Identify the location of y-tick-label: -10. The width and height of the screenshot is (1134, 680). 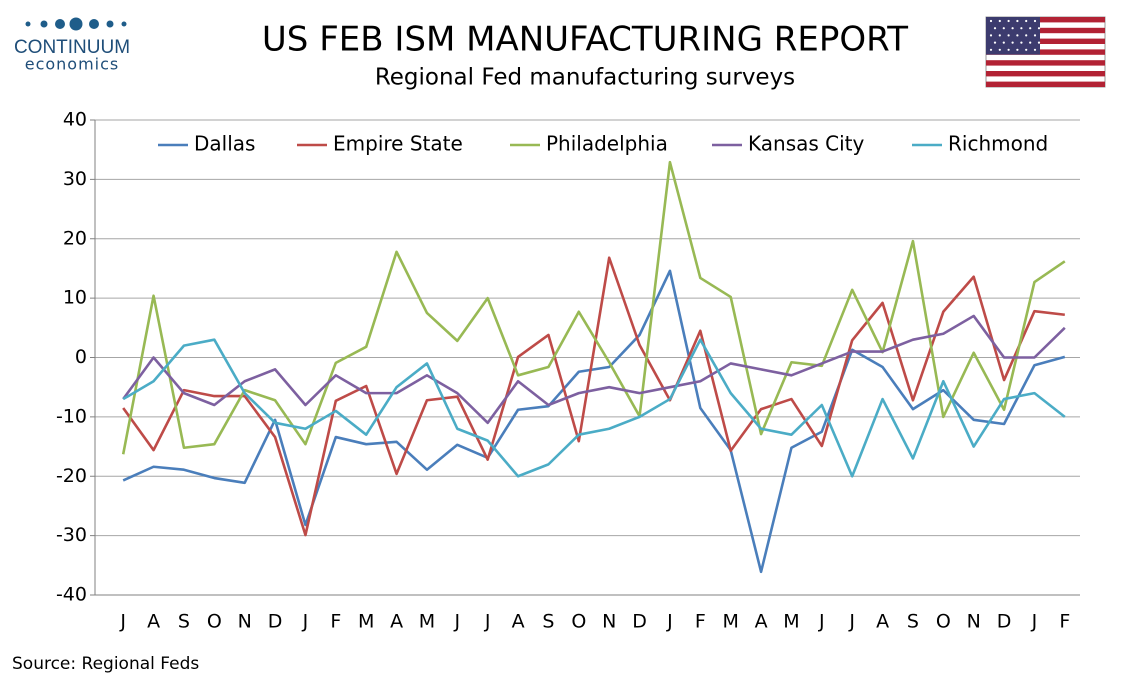
(71, 416).